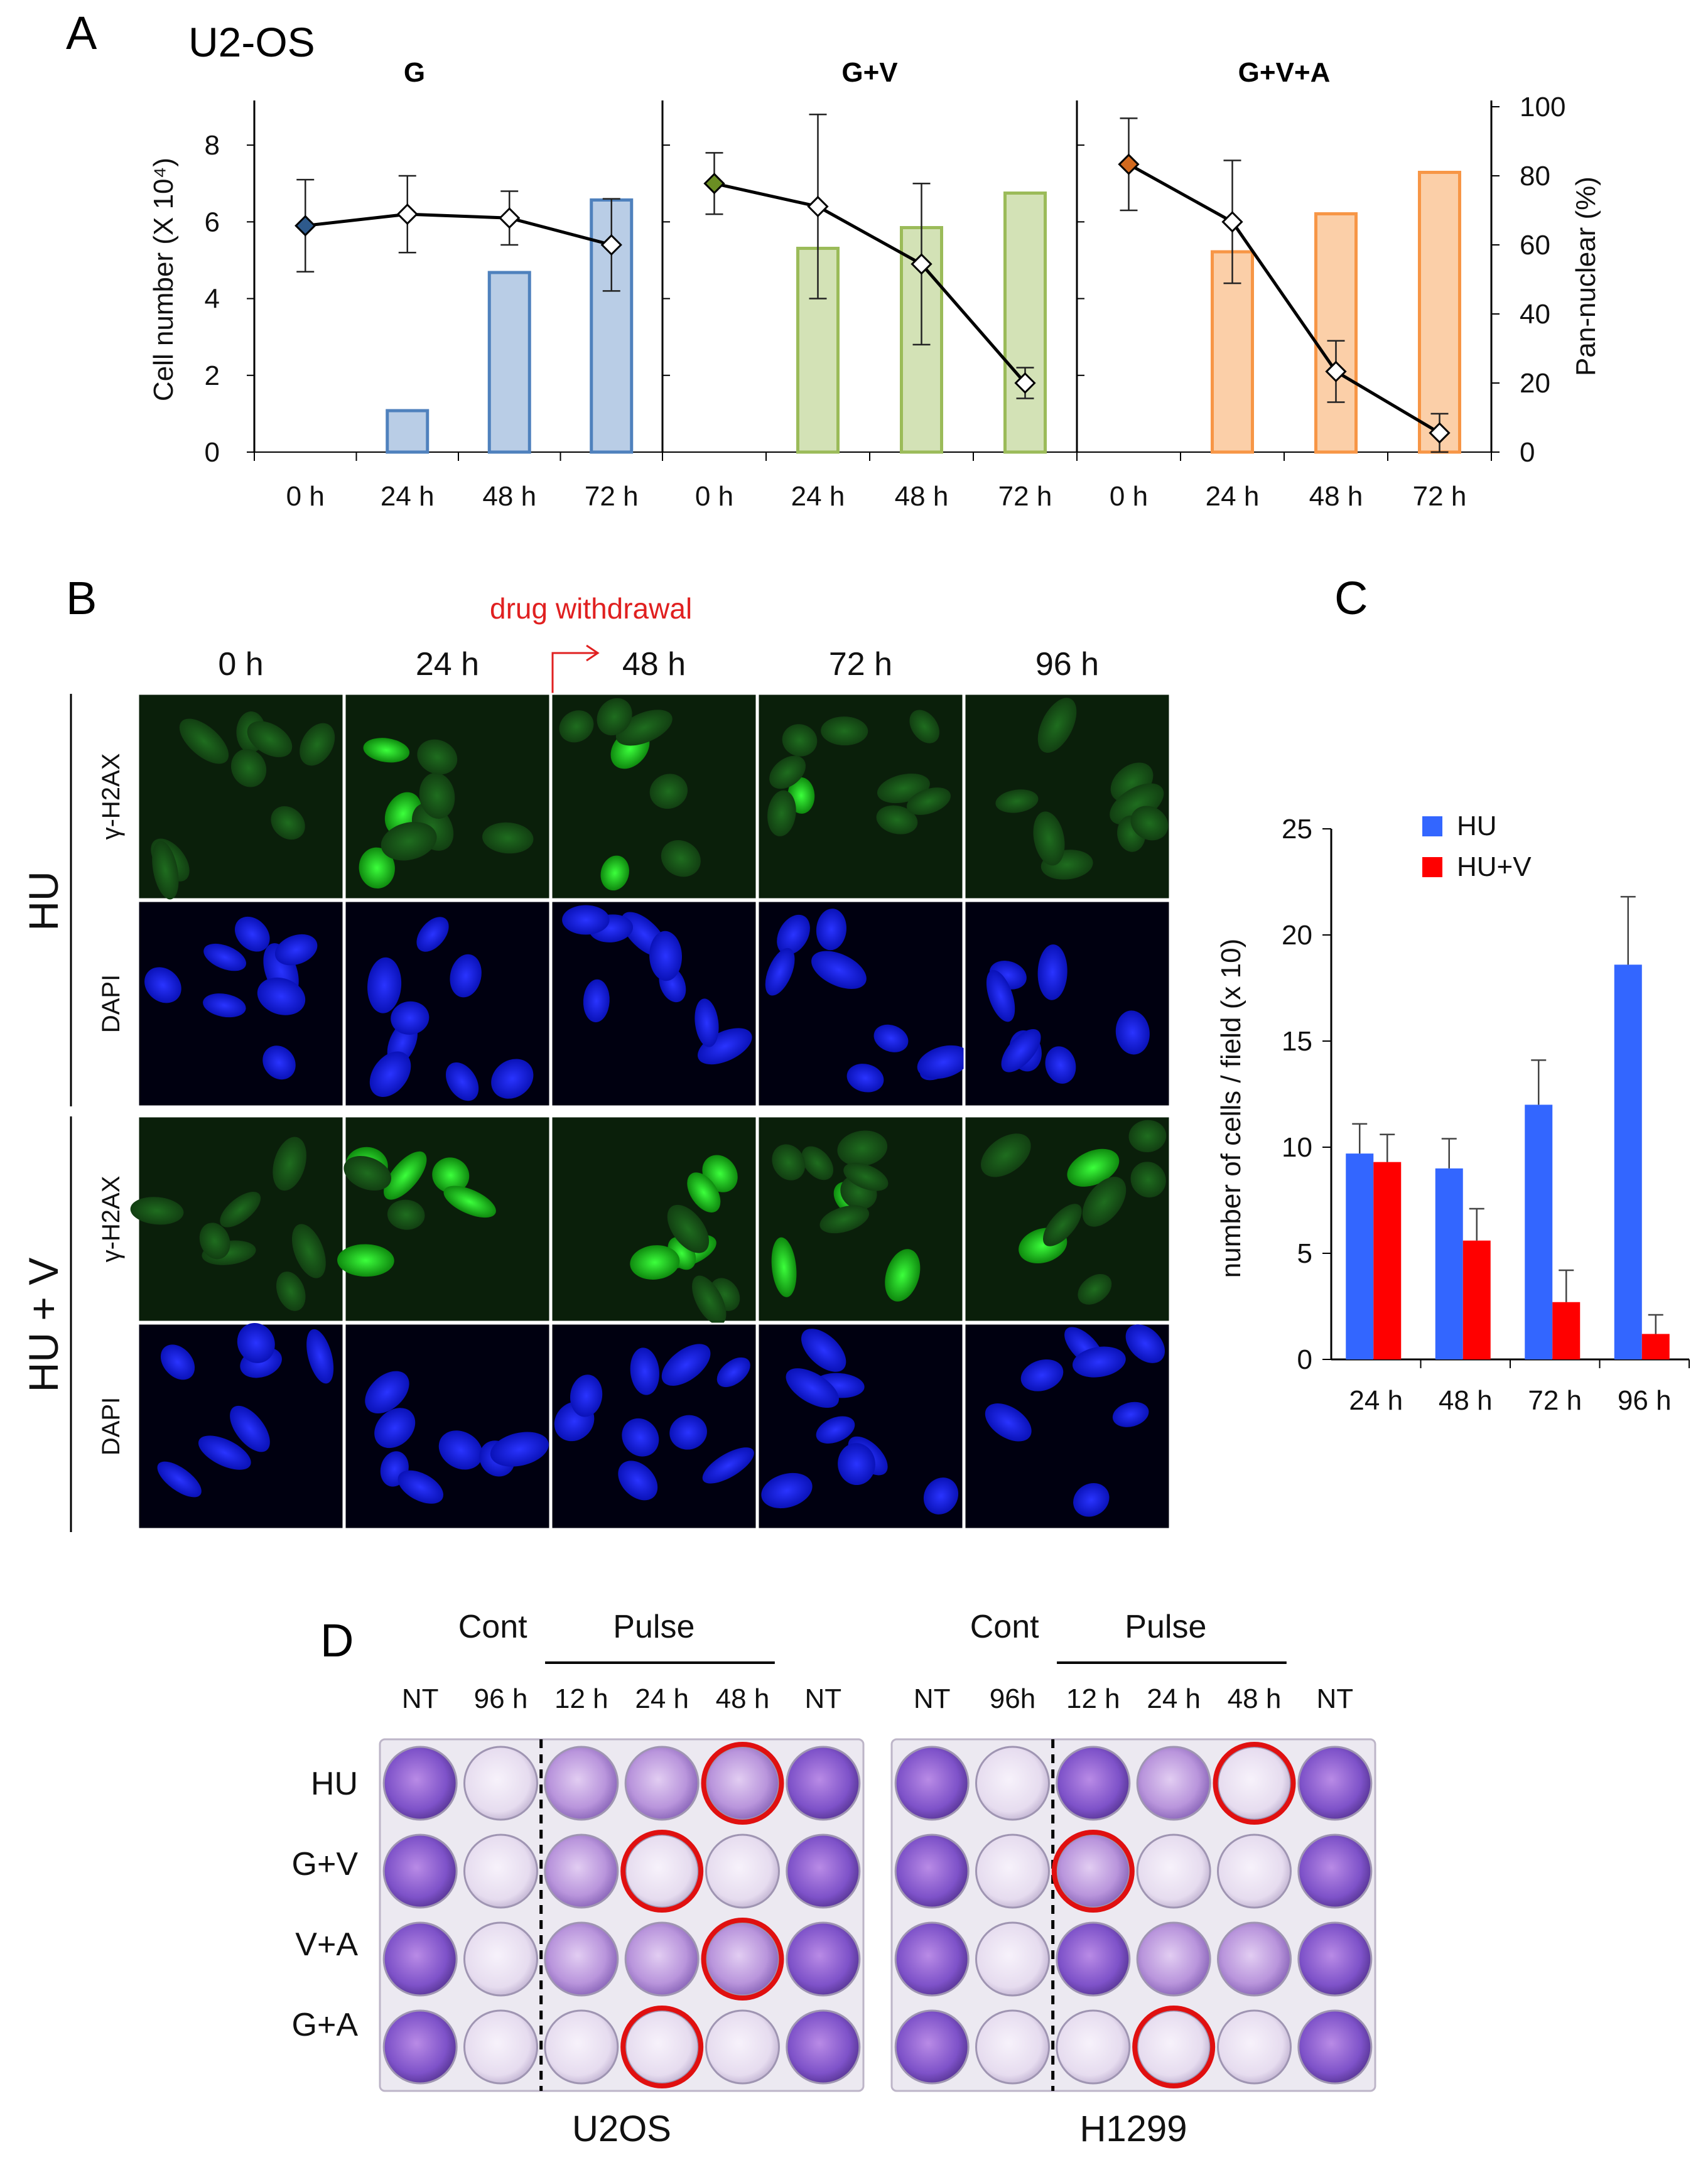 This screenshot has width=1708, height=2160. What do you see at coordinates (1304, 1253) in the screenshot?
I see `y-tick-label: 5` at bounding box center [1304, 1253].